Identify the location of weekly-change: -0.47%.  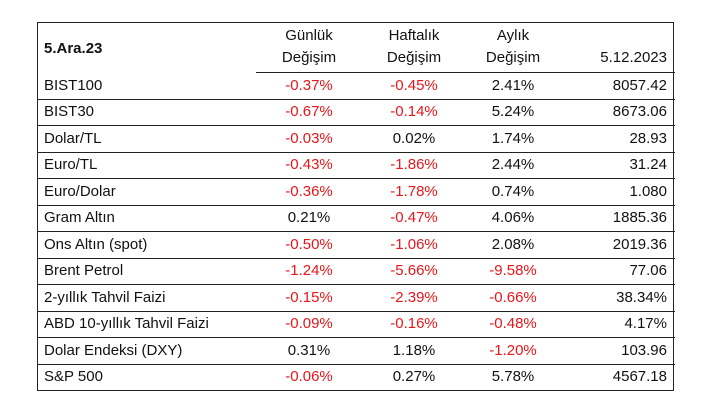
(414, 218).